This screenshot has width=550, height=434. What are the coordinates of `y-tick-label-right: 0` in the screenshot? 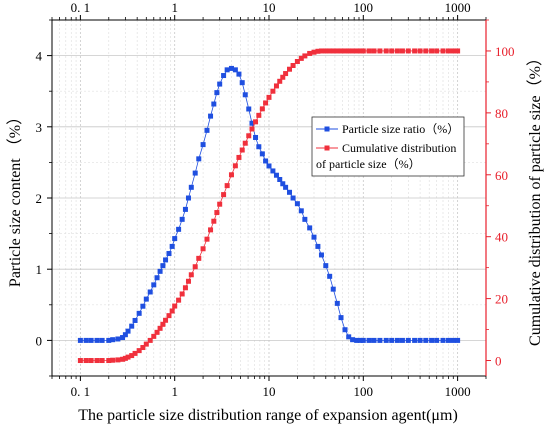 It's located at (498, 361).